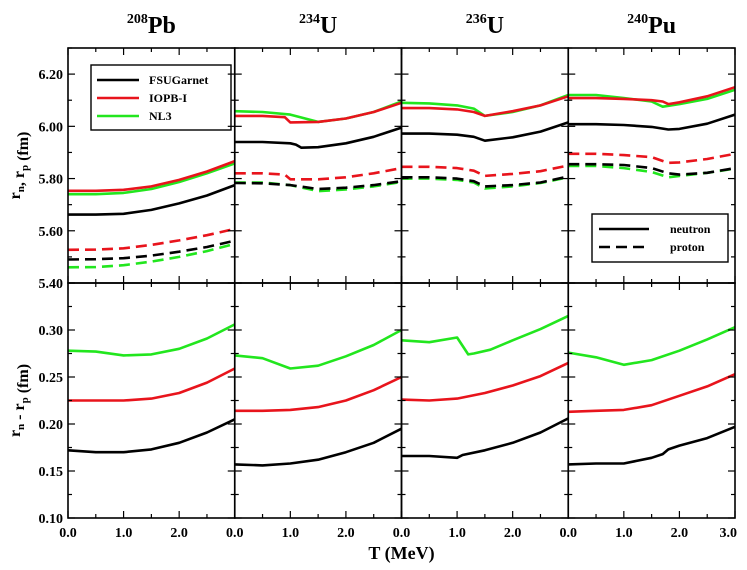  I want to click on series-240Pu-nl3-neutron-radius, so click(652, 98).